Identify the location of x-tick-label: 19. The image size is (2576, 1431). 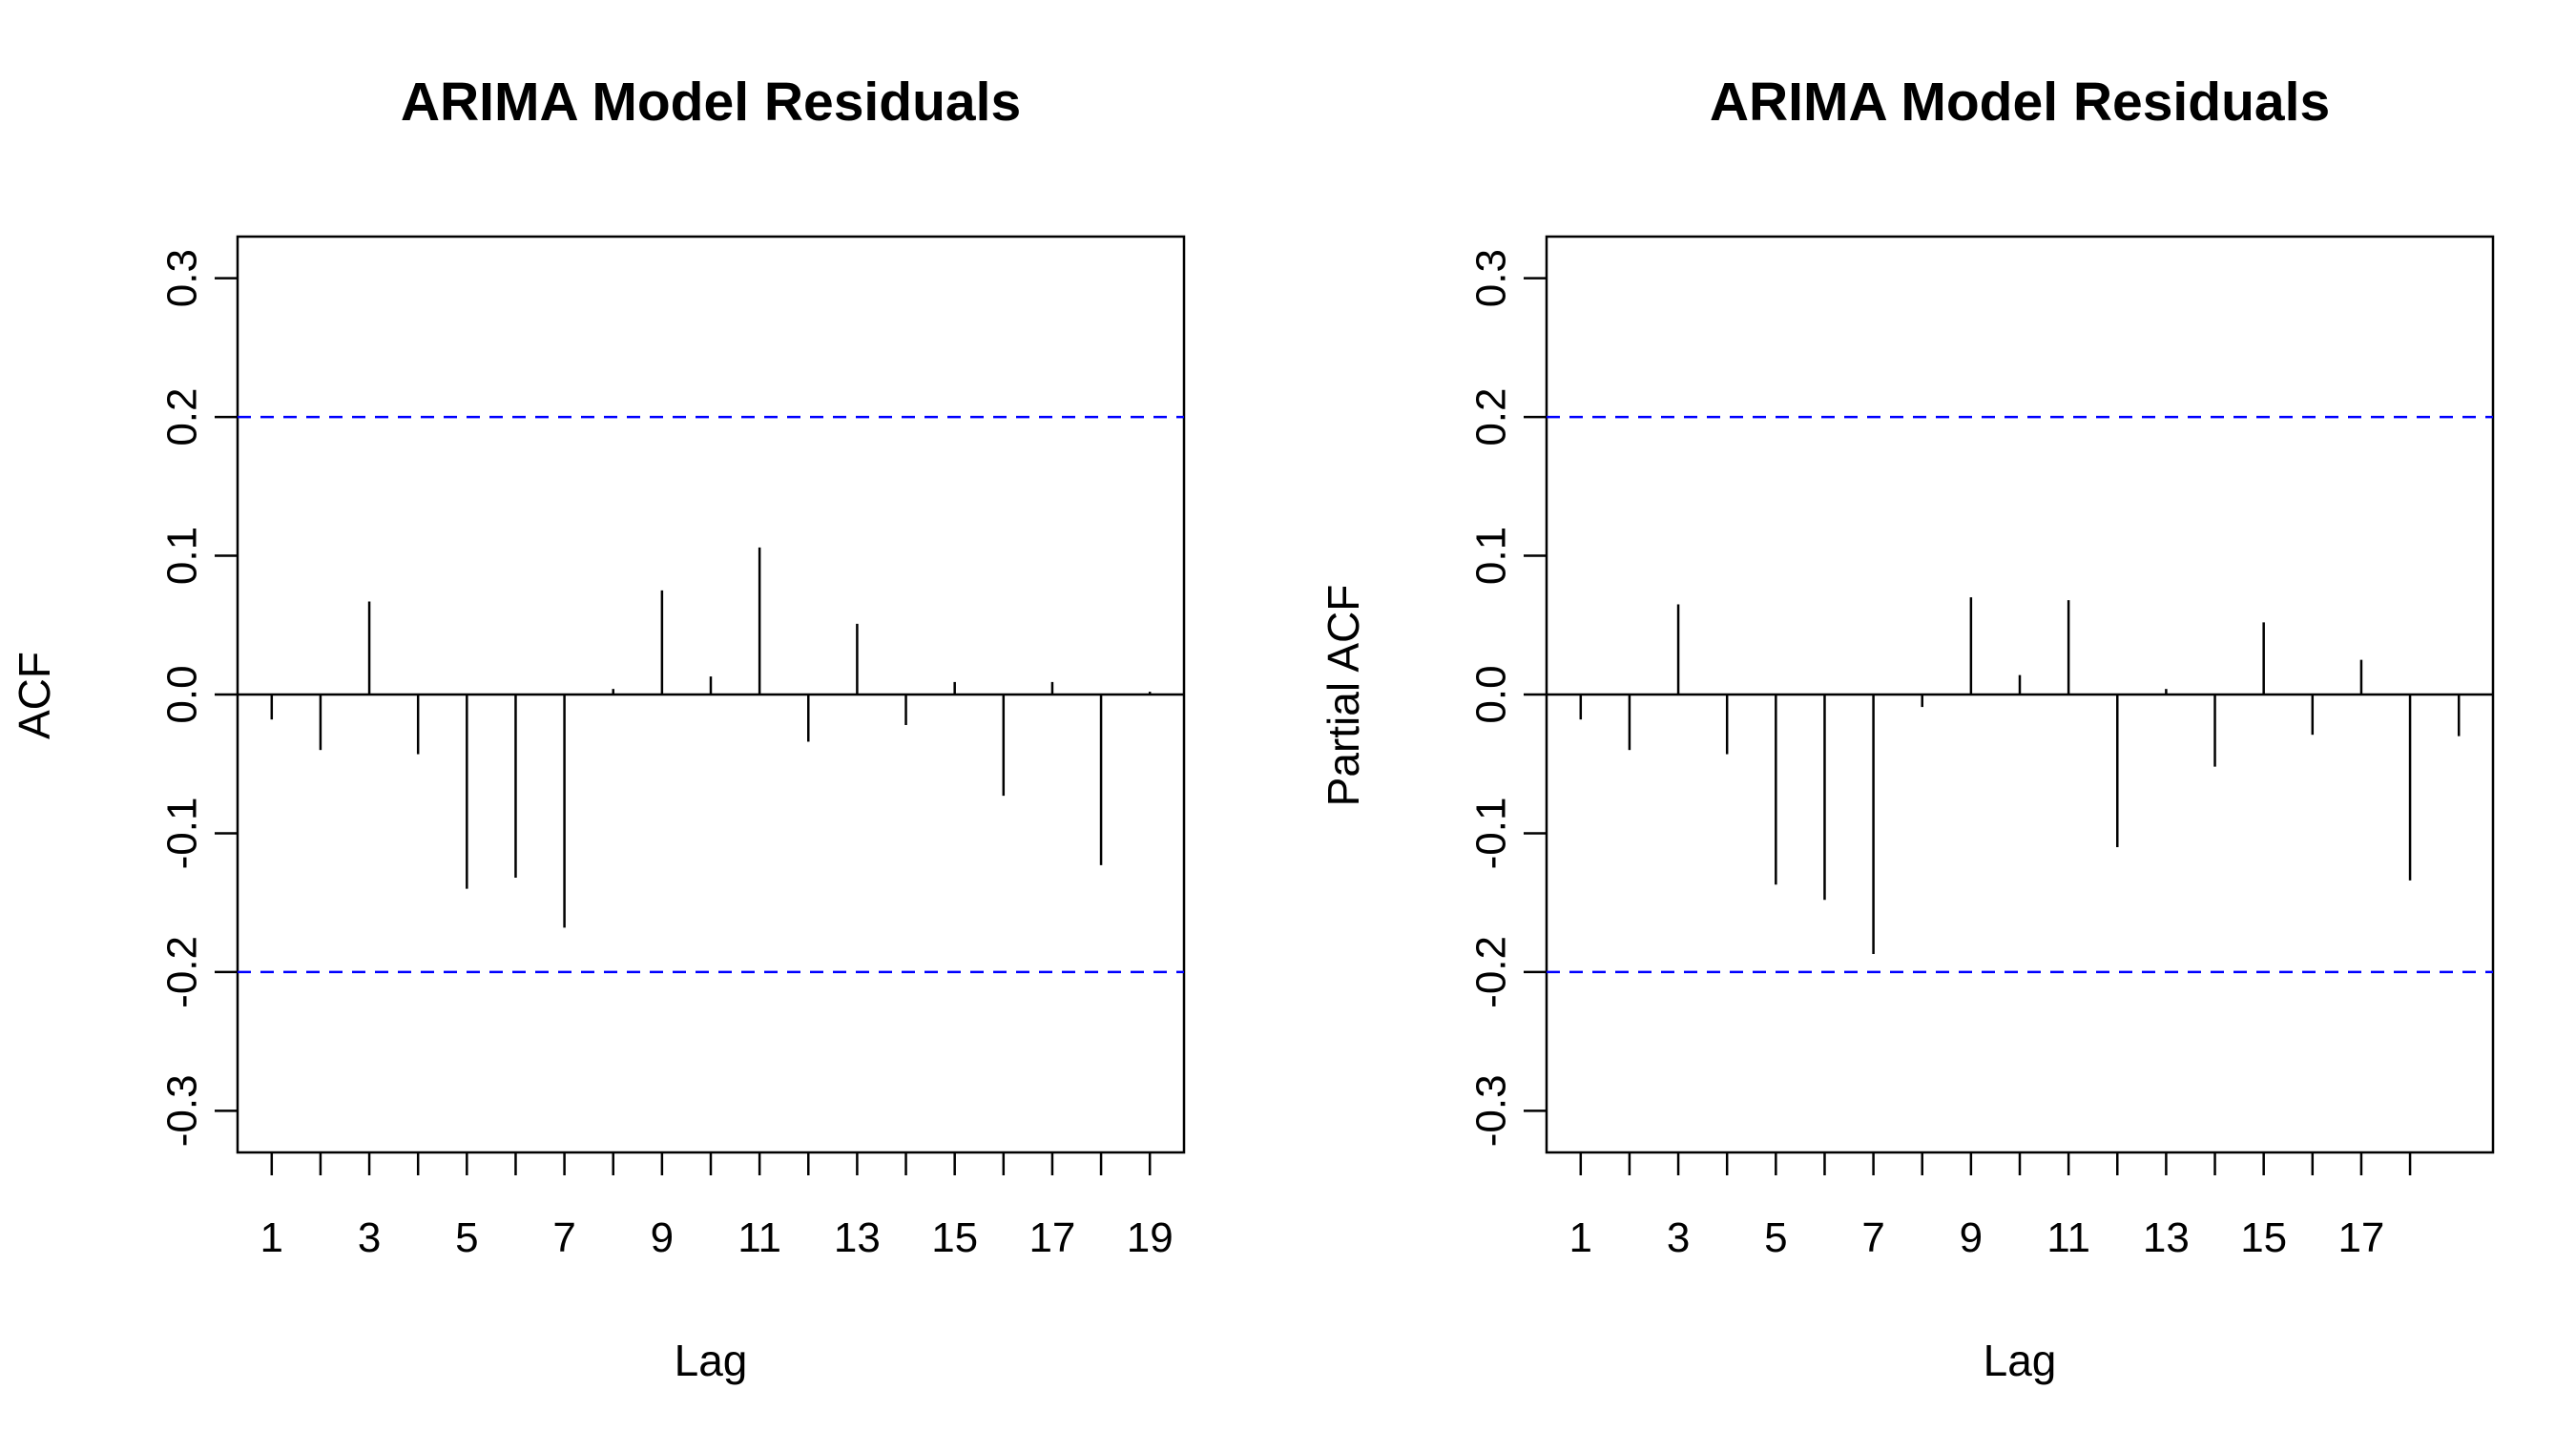
(1150, 1237).